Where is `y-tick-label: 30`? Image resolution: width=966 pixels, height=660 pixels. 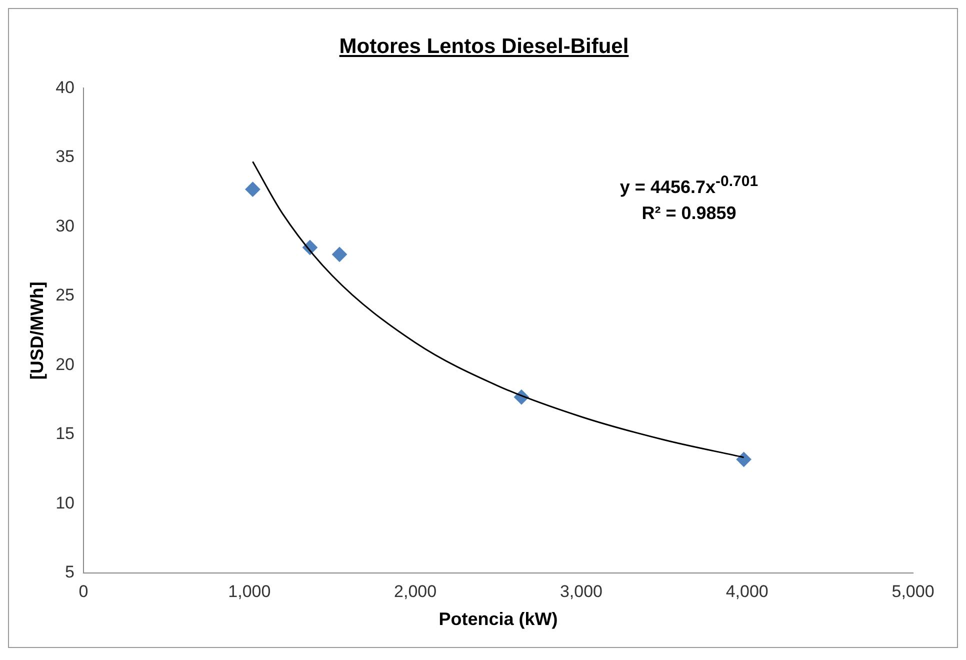 y-tick-label: 30 is located at coordinates (65, 226).